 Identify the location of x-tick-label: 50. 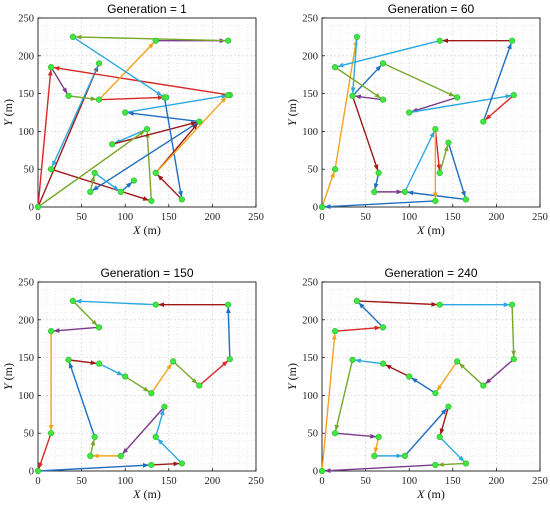
(365, 217).